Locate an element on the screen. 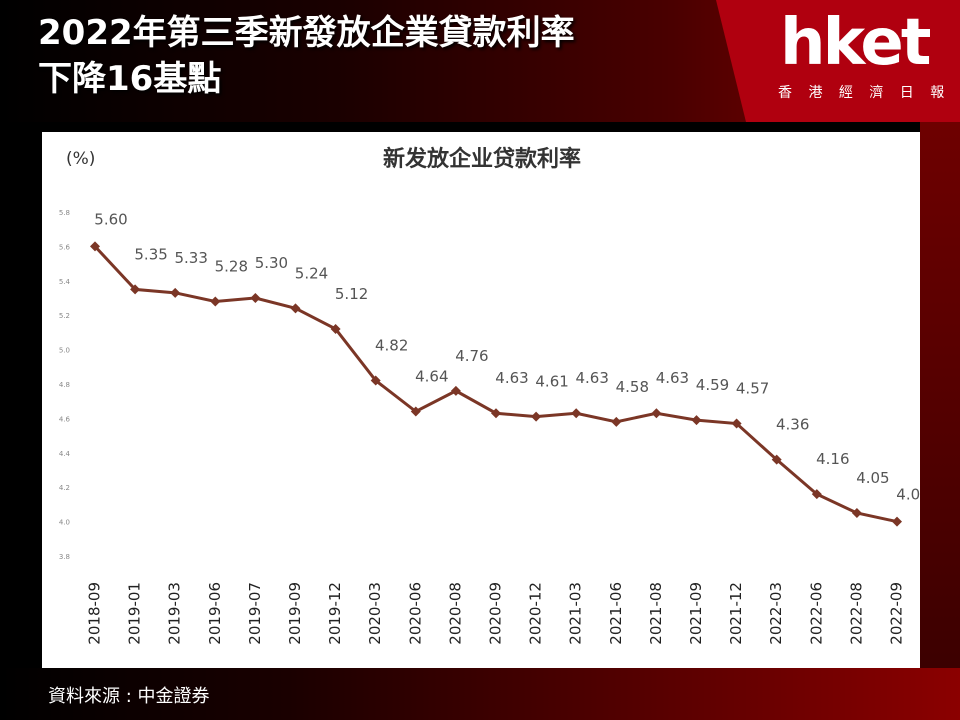 This screenshot has width=960, height=720. x-tick-label: 2022-08 is located at coordinates (856, 613).